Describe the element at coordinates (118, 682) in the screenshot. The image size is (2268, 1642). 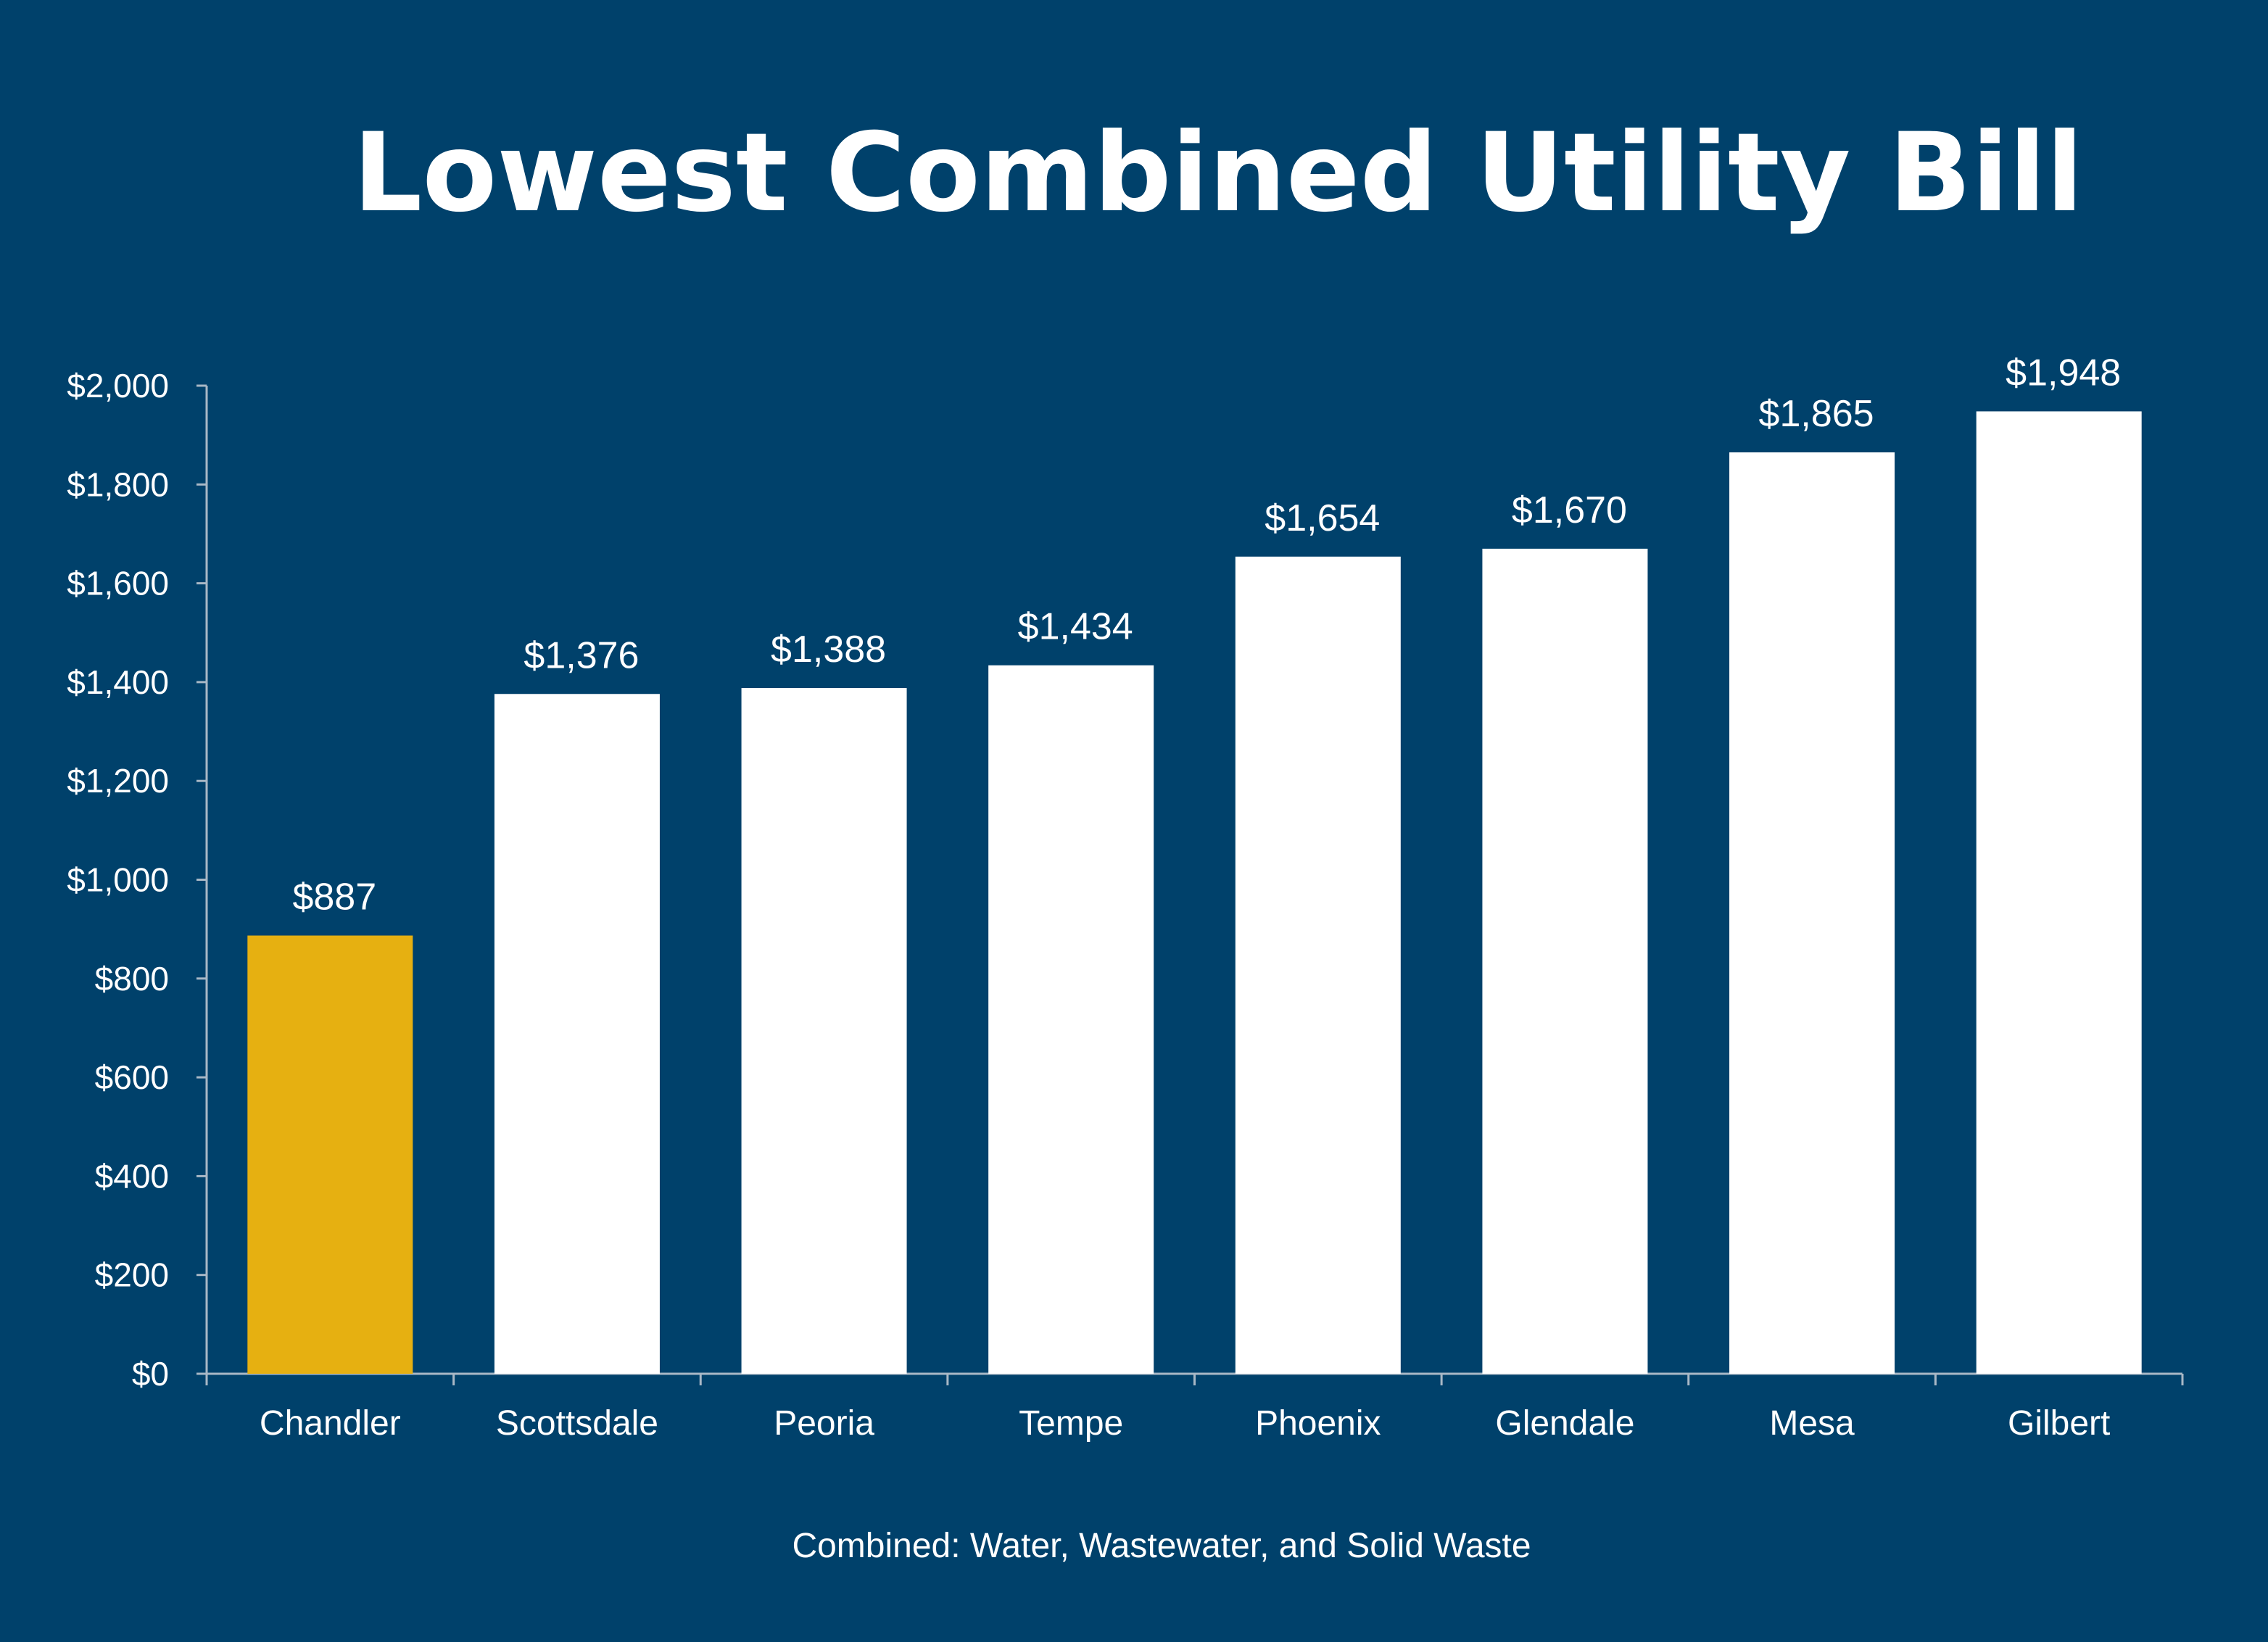
I see `y-tick-label: $1,400` at that location.